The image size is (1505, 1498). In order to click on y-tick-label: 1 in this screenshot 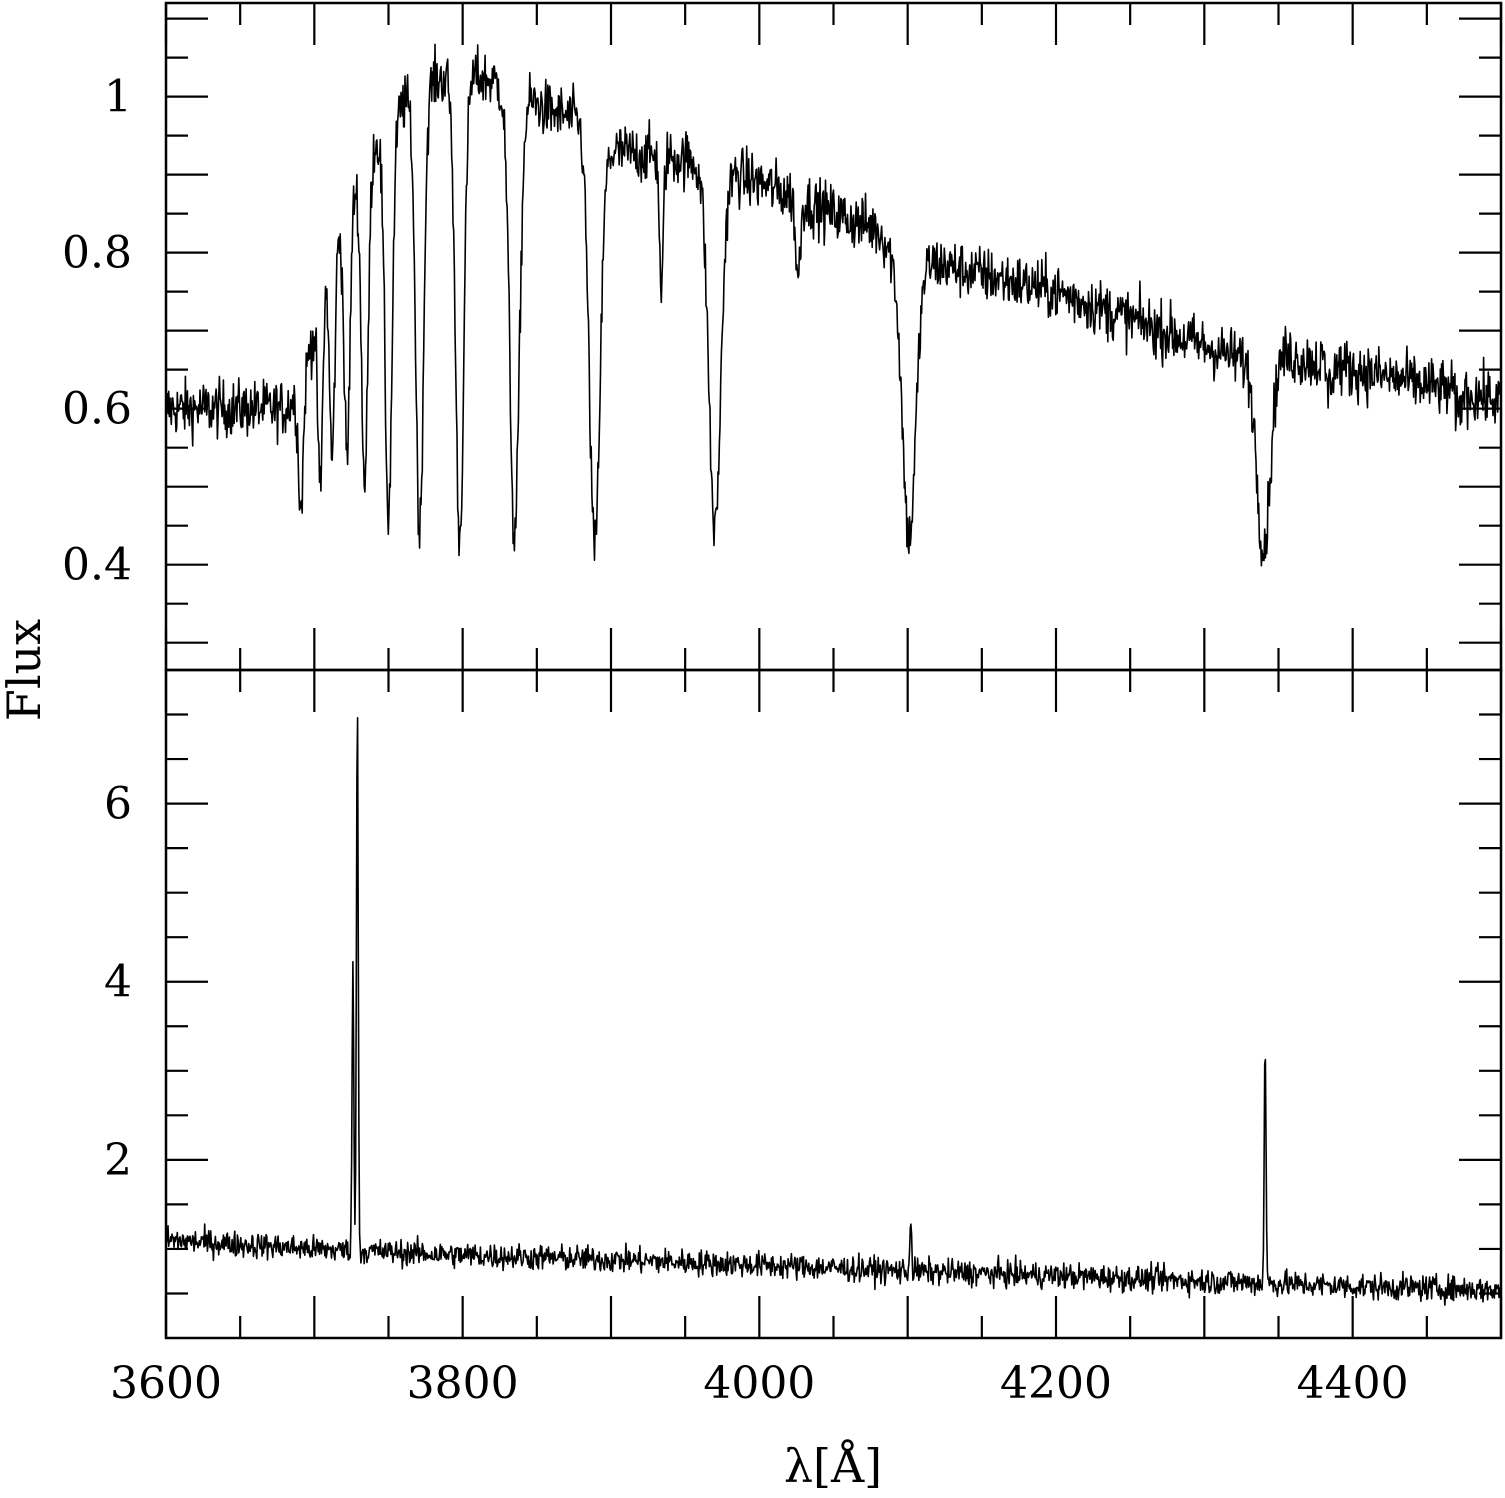, I will do `click(118, 97)`.